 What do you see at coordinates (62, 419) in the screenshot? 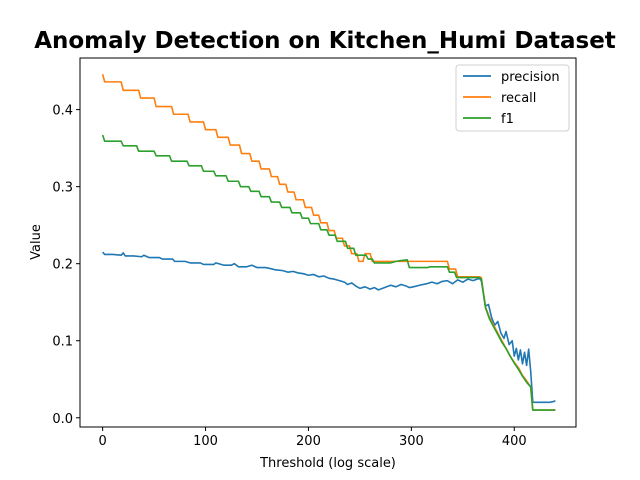
I see `y-tick-label: 0.0` at bounding box center [62, 419].